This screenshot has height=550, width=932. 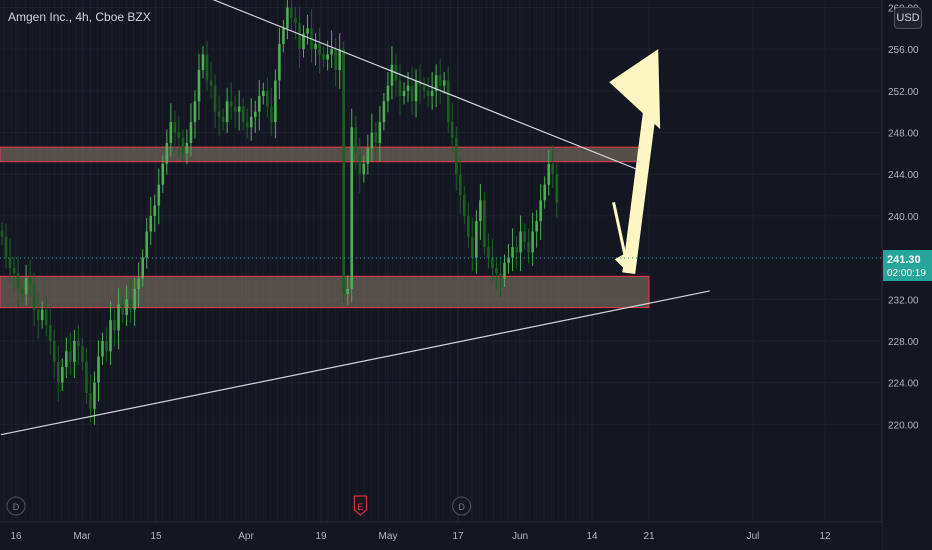 What do you see at coordinates (825, 536) in the screenshot?
I see `time-tick-label: 12` at bounding box center [825, 536].